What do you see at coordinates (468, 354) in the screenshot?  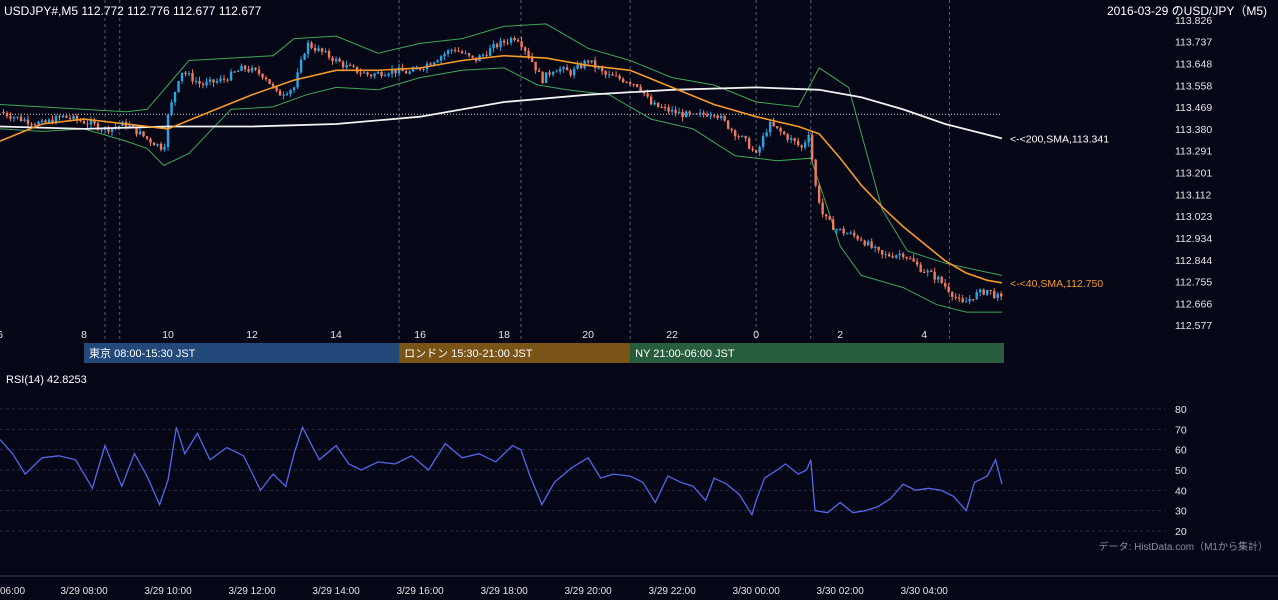 I see `session-label: ロンドン 15:30-21:00 JST` at bounding box center [468, 354].